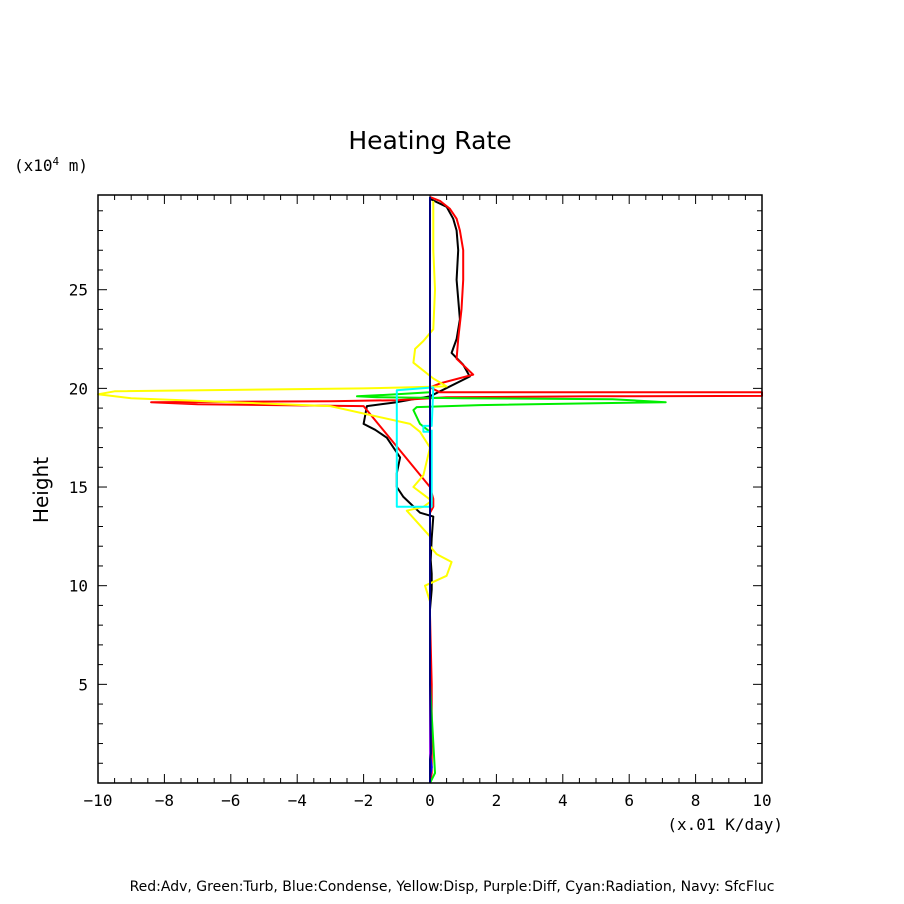 The width and height of the screenshot is (904, 904). Describe the element at coordinates (78, 388) in the screenshot. I see `y-tick-label: 20` at that location.